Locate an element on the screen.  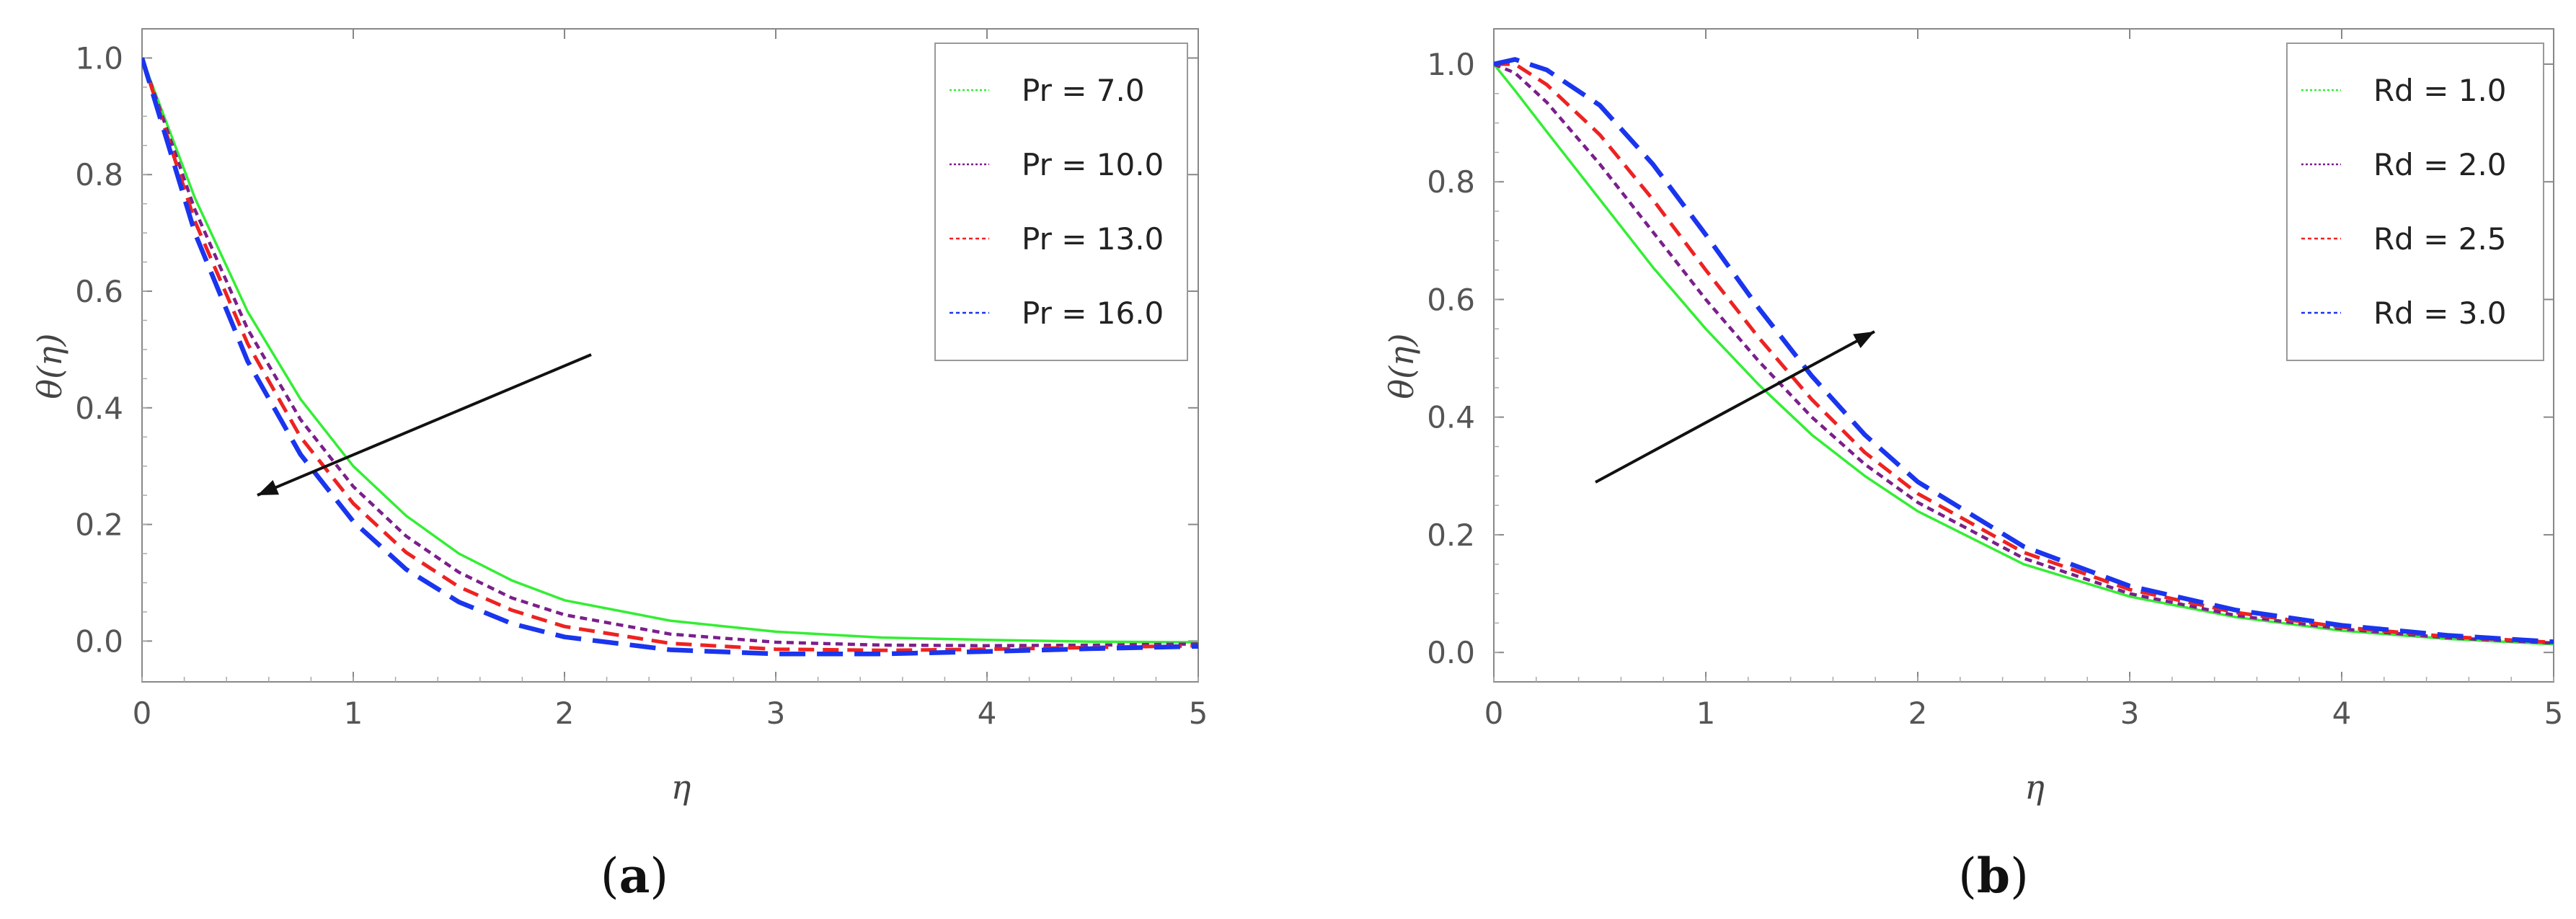
legend-label-1: Pr = 10.0 is located at coordinates (1093, 164).